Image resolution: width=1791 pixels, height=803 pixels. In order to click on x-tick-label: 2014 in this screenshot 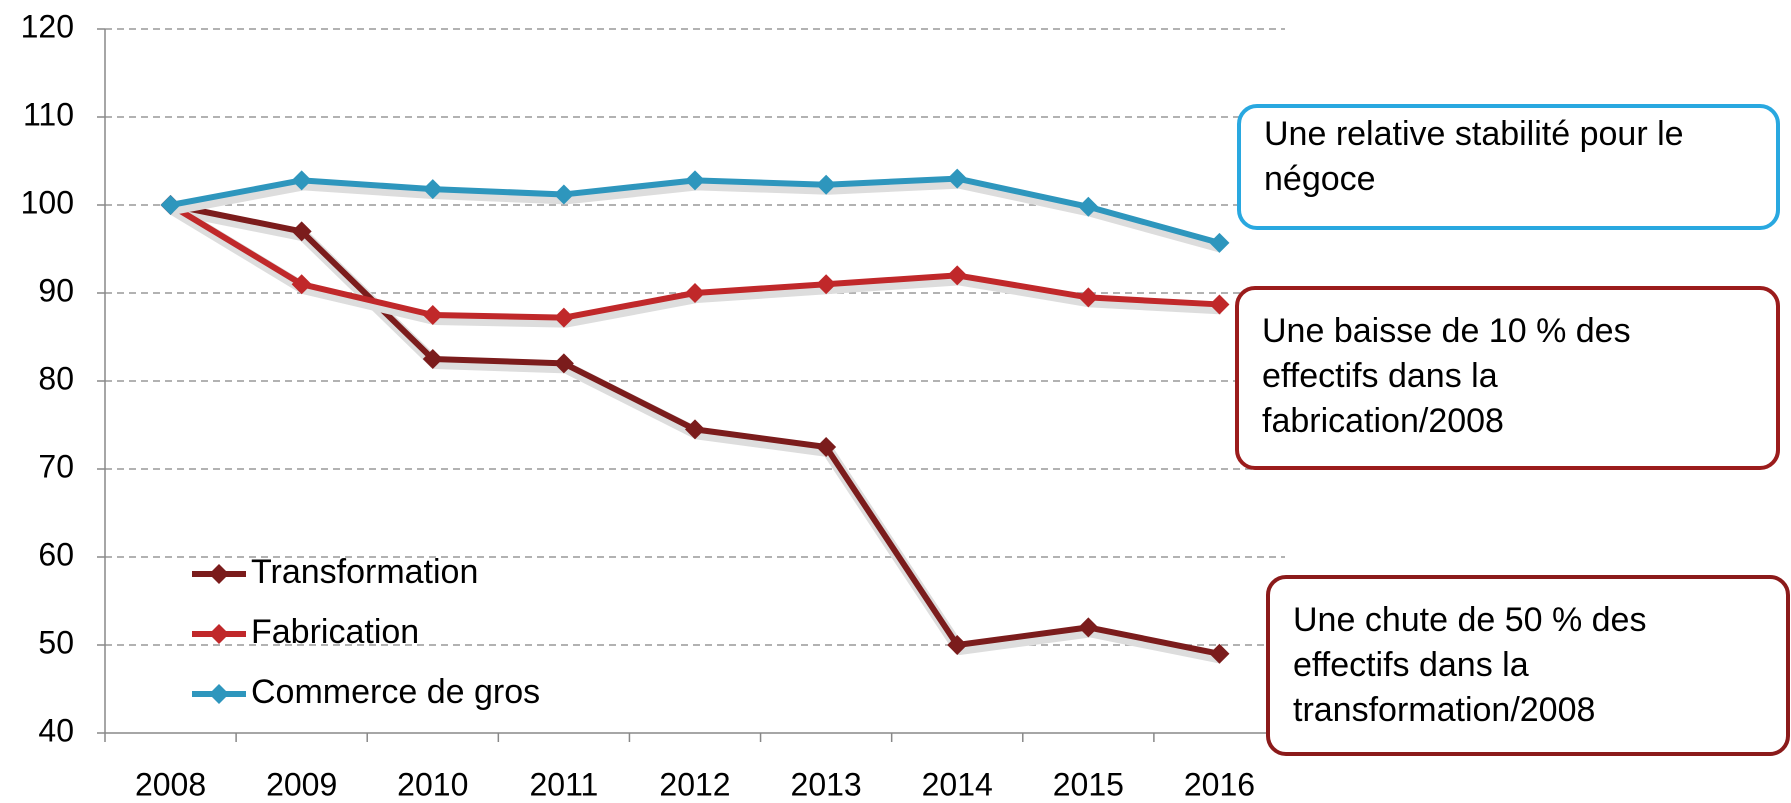, I will do `click(957, 784)`.